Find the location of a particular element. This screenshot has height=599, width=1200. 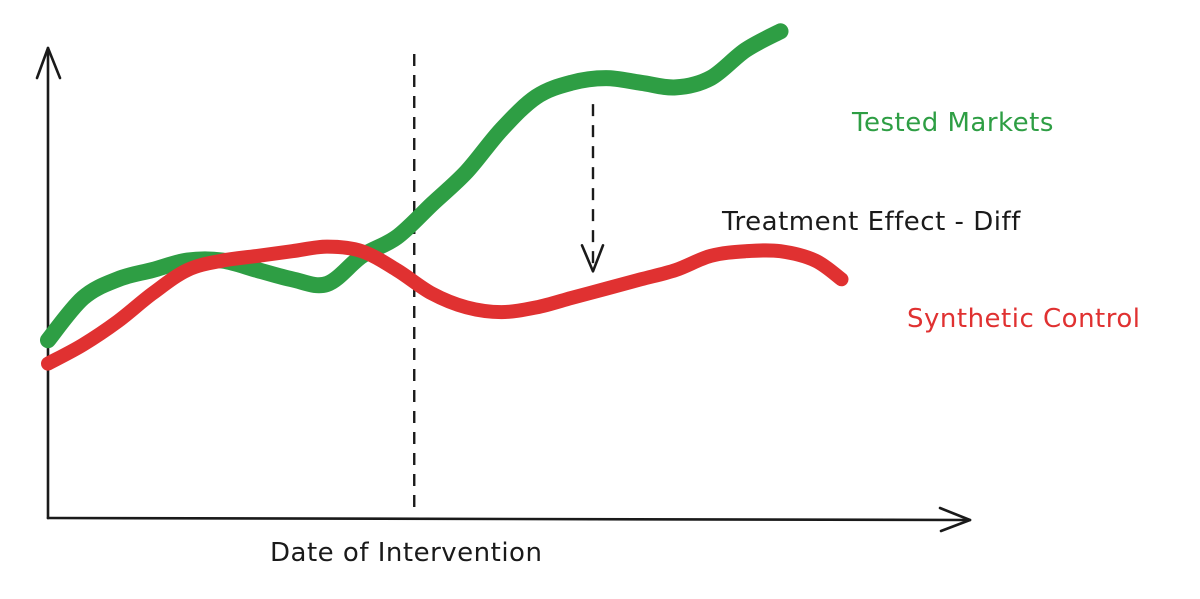

treatment-effect-label: Treatment Effect - Diff is located at coordinates (871, 222).